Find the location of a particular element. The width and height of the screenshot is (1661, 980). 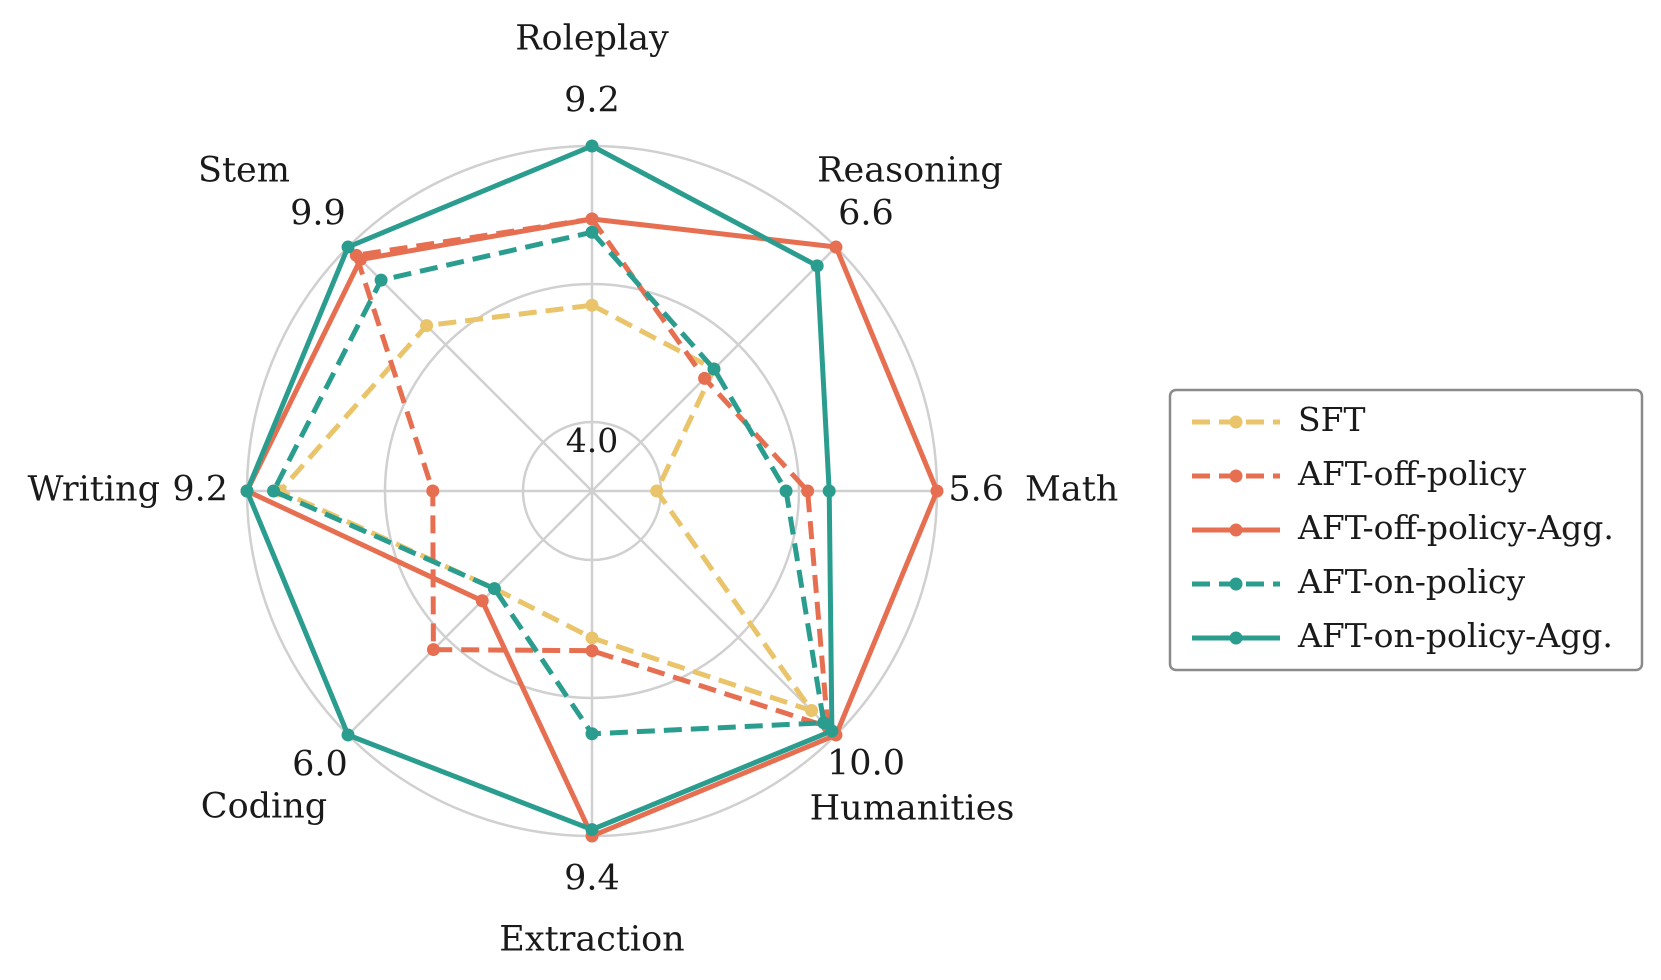

axis-max-2: 5.6 is located at coordinates (976, 490).